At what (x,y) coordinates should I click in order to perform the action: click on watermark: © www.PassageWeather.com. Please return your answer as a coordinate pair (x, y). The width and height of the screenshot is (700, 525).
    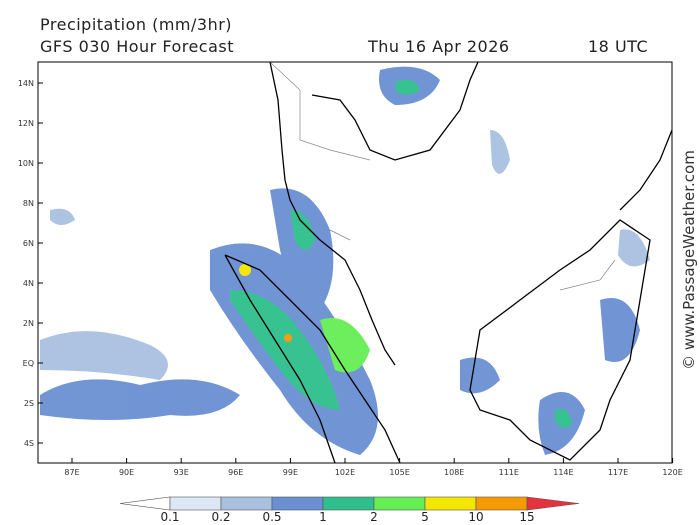
    Looking at the image, I should click on (689, 260).